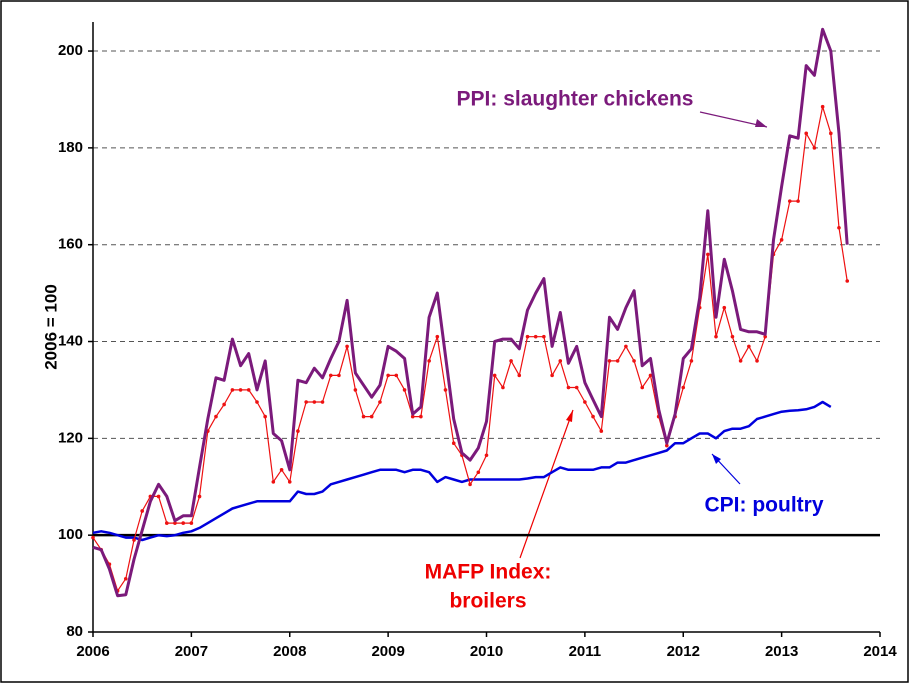 The width and height of the screenshot is (913, 686). I want to click on y-tick-label: 180, so click(70, 147).